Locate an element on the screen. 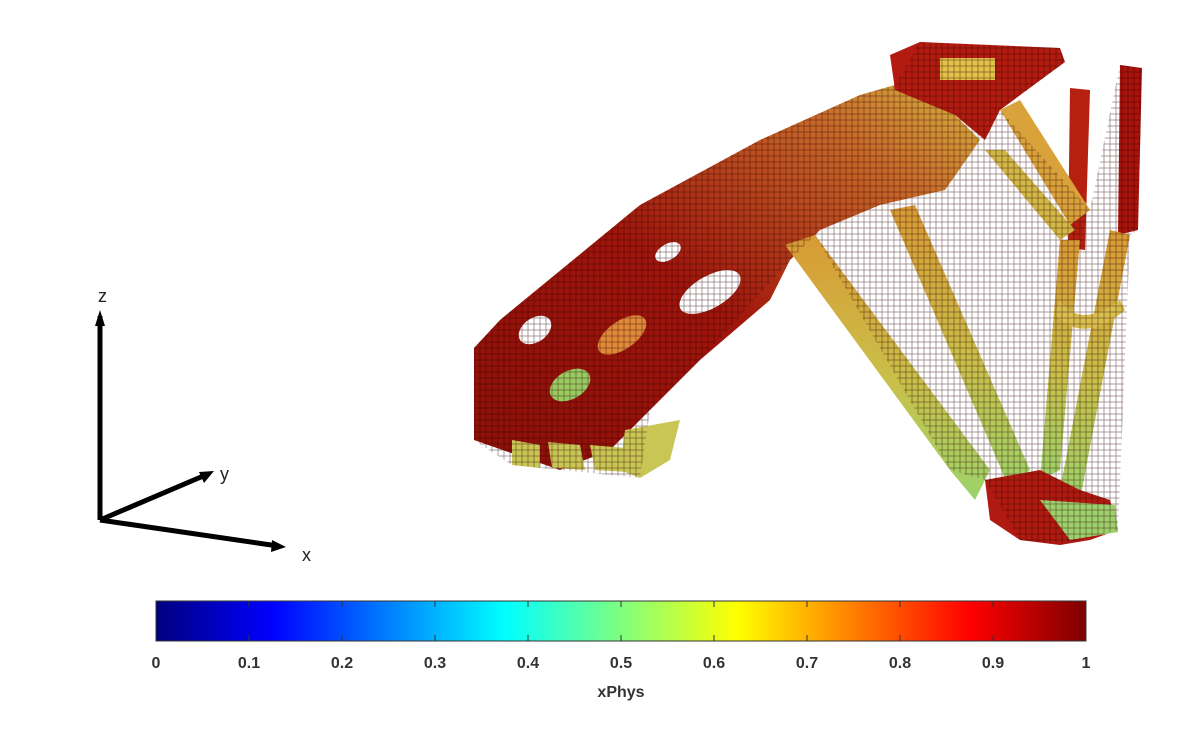 The image size is (1200, 750). colorbar: 0 0.1 0.2 0.3 0.4 0.5 0.6 0.7 0.8 0.9 1 xPhys is located at coordinates (621, 650).